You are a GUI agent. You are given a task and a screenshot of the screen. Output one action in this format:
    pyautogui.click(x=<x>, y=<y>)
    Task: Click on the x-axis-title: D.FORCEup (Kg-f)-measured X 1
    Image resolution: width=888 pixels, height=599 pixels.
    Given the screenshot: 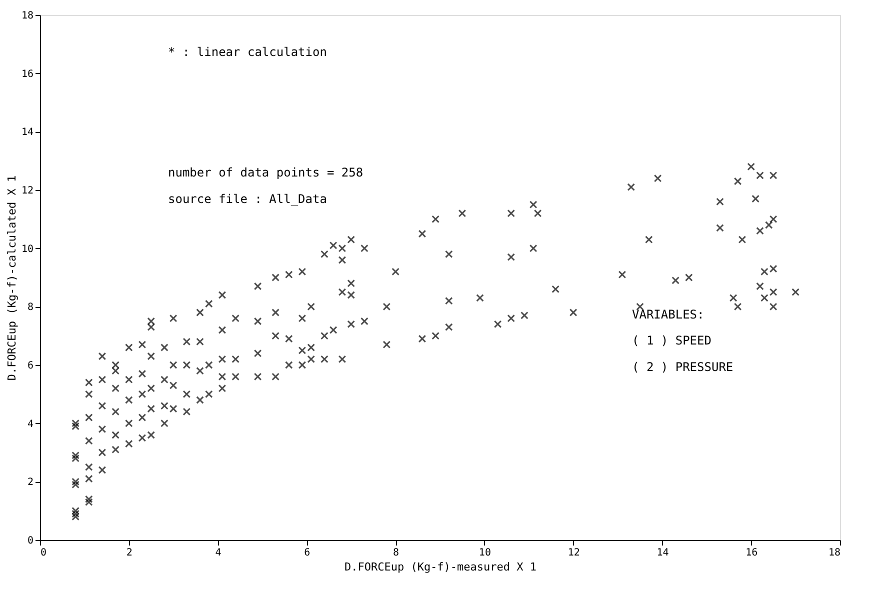 What is the action you would take?
    pyautogui.click(x=440, y=567)
    